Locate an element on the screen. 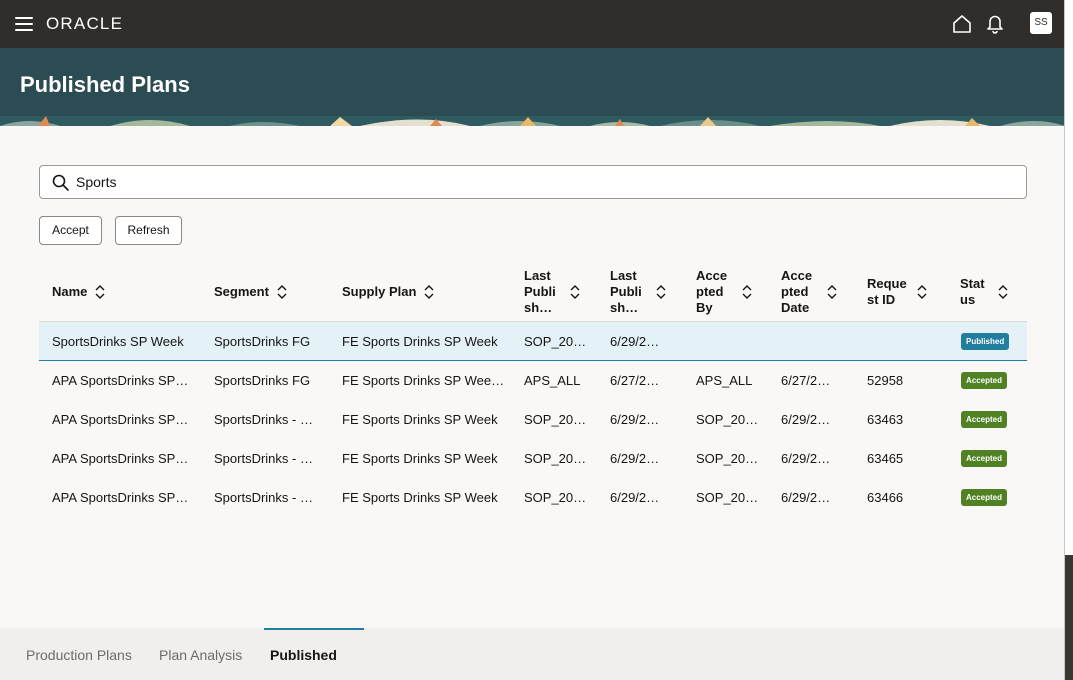 This screenshot has height=680, width=1073. accept-button: Accept is located at coordinates (70, 230).